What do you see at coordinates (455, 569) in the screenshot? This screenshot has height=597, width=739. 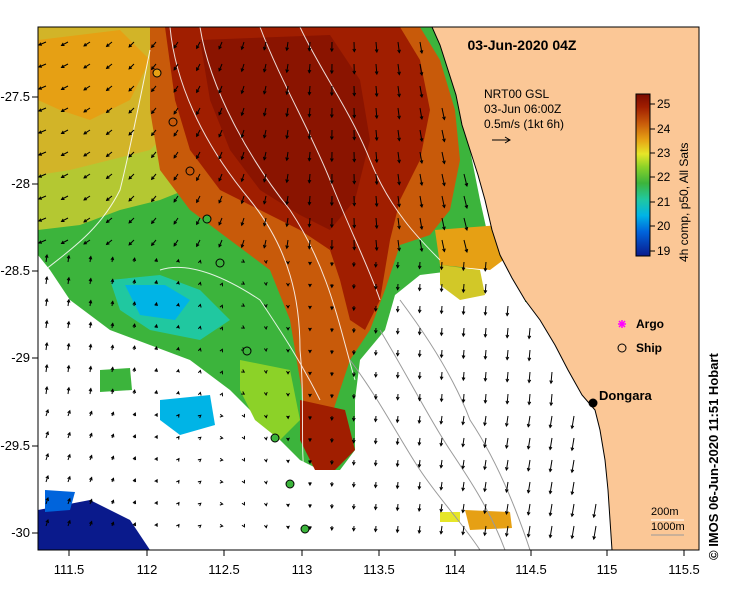 I see `x-tick-label: 114` at bounding box center [455, 569].